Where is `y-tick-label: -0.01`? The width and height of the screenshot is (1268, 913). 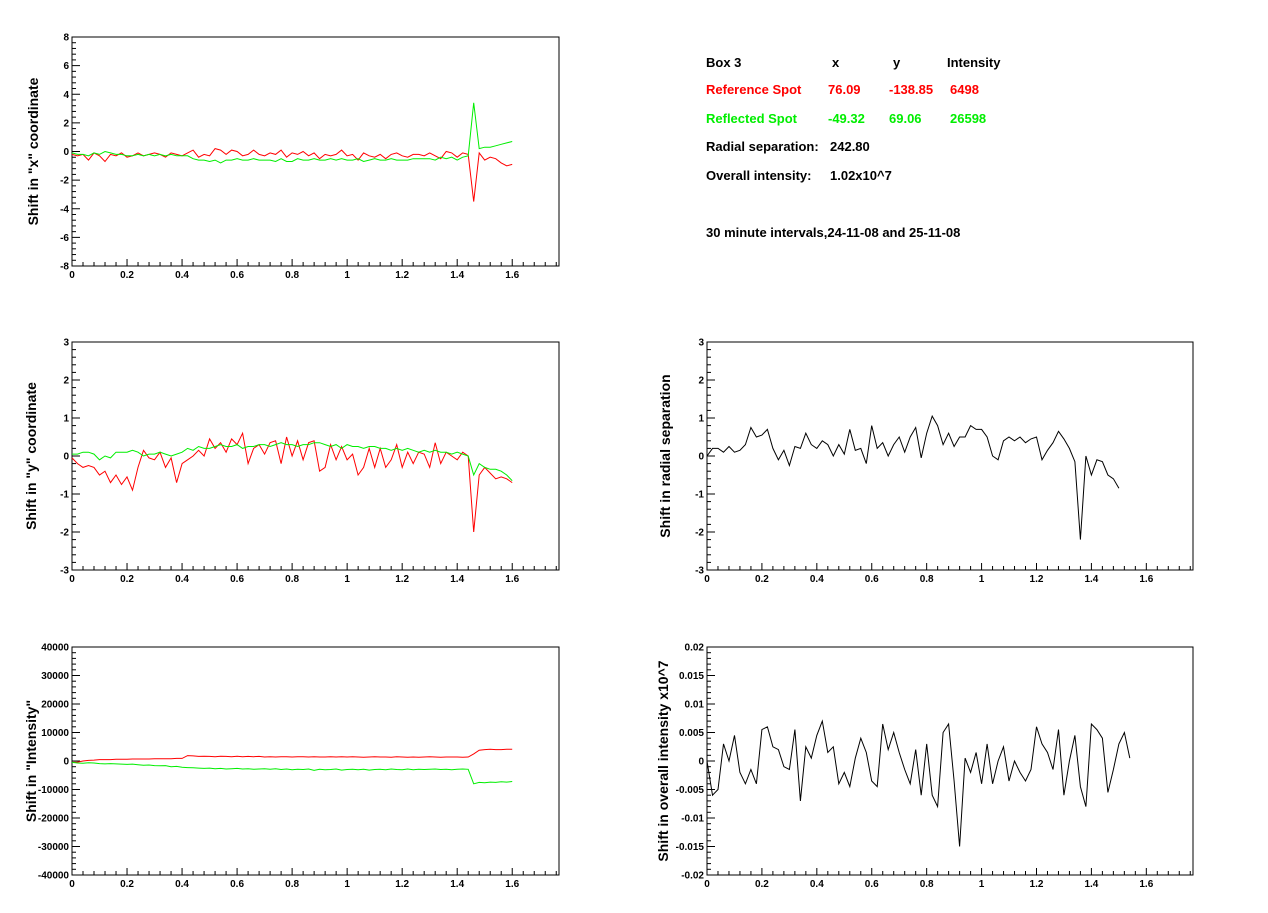 y-tick-label: -0.01 is located at coordinates (692, 819).